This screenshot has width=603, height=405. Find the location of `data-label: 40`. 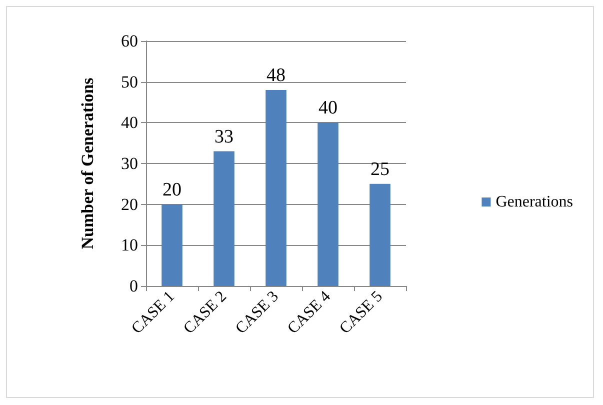

data-label: 40 is located at coordinates (328, 108).